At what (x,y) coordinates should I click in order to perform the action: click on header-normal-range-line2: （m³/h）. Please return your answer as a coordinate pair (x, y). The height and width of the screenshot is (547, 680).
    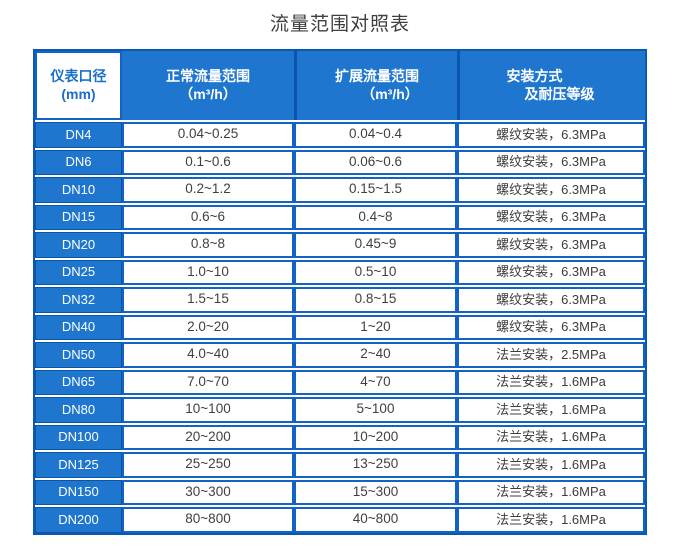
    Looking at the image, I should click on (208, 93).